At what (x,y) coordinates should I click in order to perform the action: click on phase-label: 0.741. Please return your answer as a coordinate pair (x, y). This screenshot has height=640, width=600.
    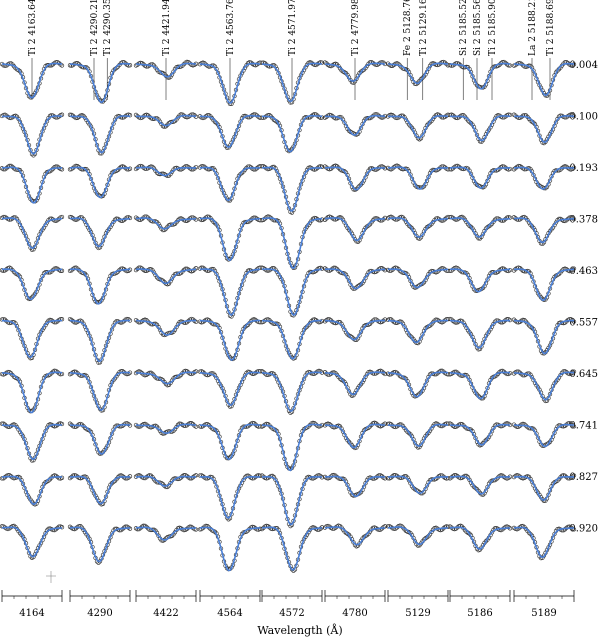
    Looking at the image, I should click on (583, 426).